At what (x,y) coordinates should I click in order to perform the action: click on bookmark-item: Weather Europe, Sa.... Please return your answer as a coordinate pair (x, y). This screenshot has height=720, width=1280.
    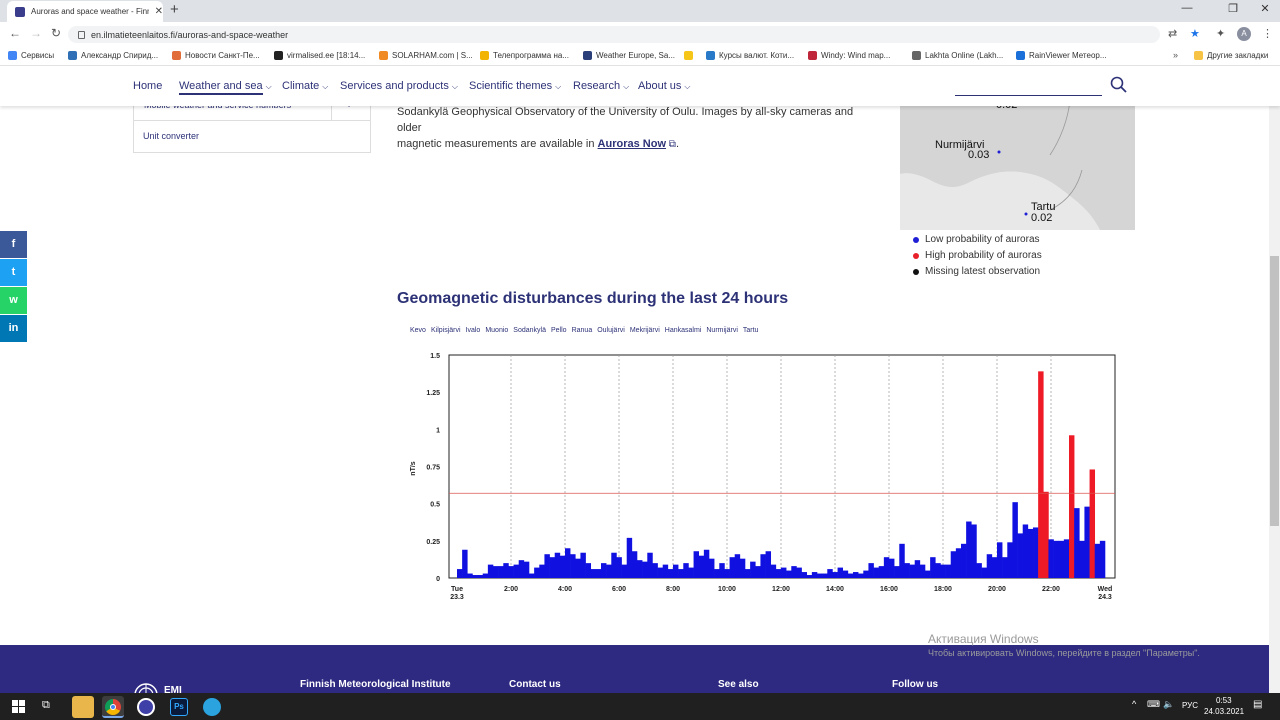
    Looking at the image, I should click on (629, 55).